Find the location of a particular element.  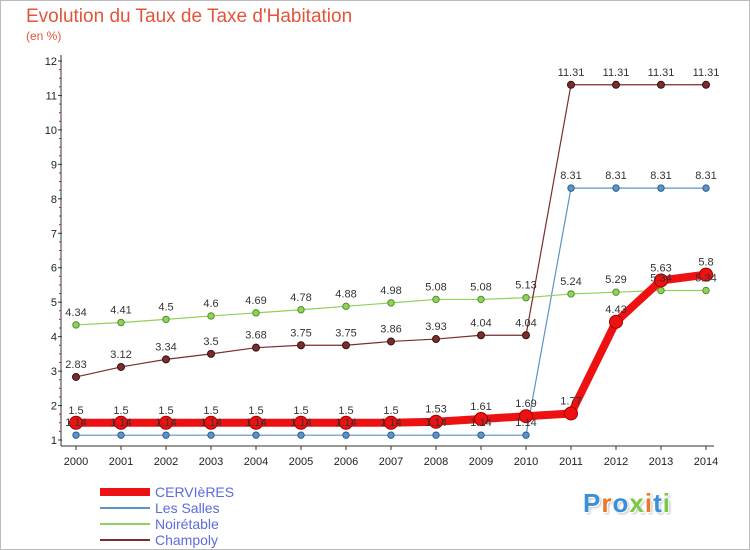

y-tick-label: 10 is located at coordinates (51, 131).